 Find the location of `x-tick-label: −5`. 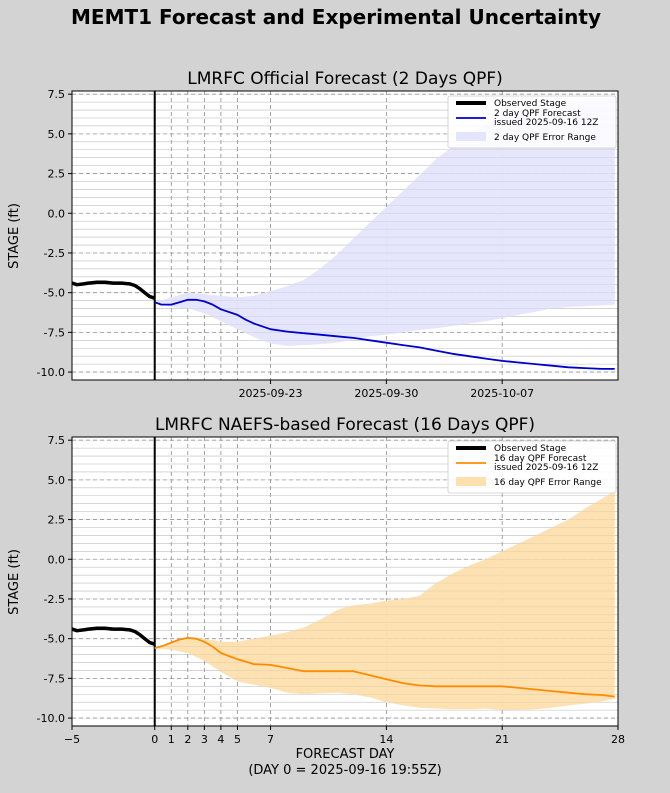

x-tick-label: −5 is located at coordinates (72, 739).